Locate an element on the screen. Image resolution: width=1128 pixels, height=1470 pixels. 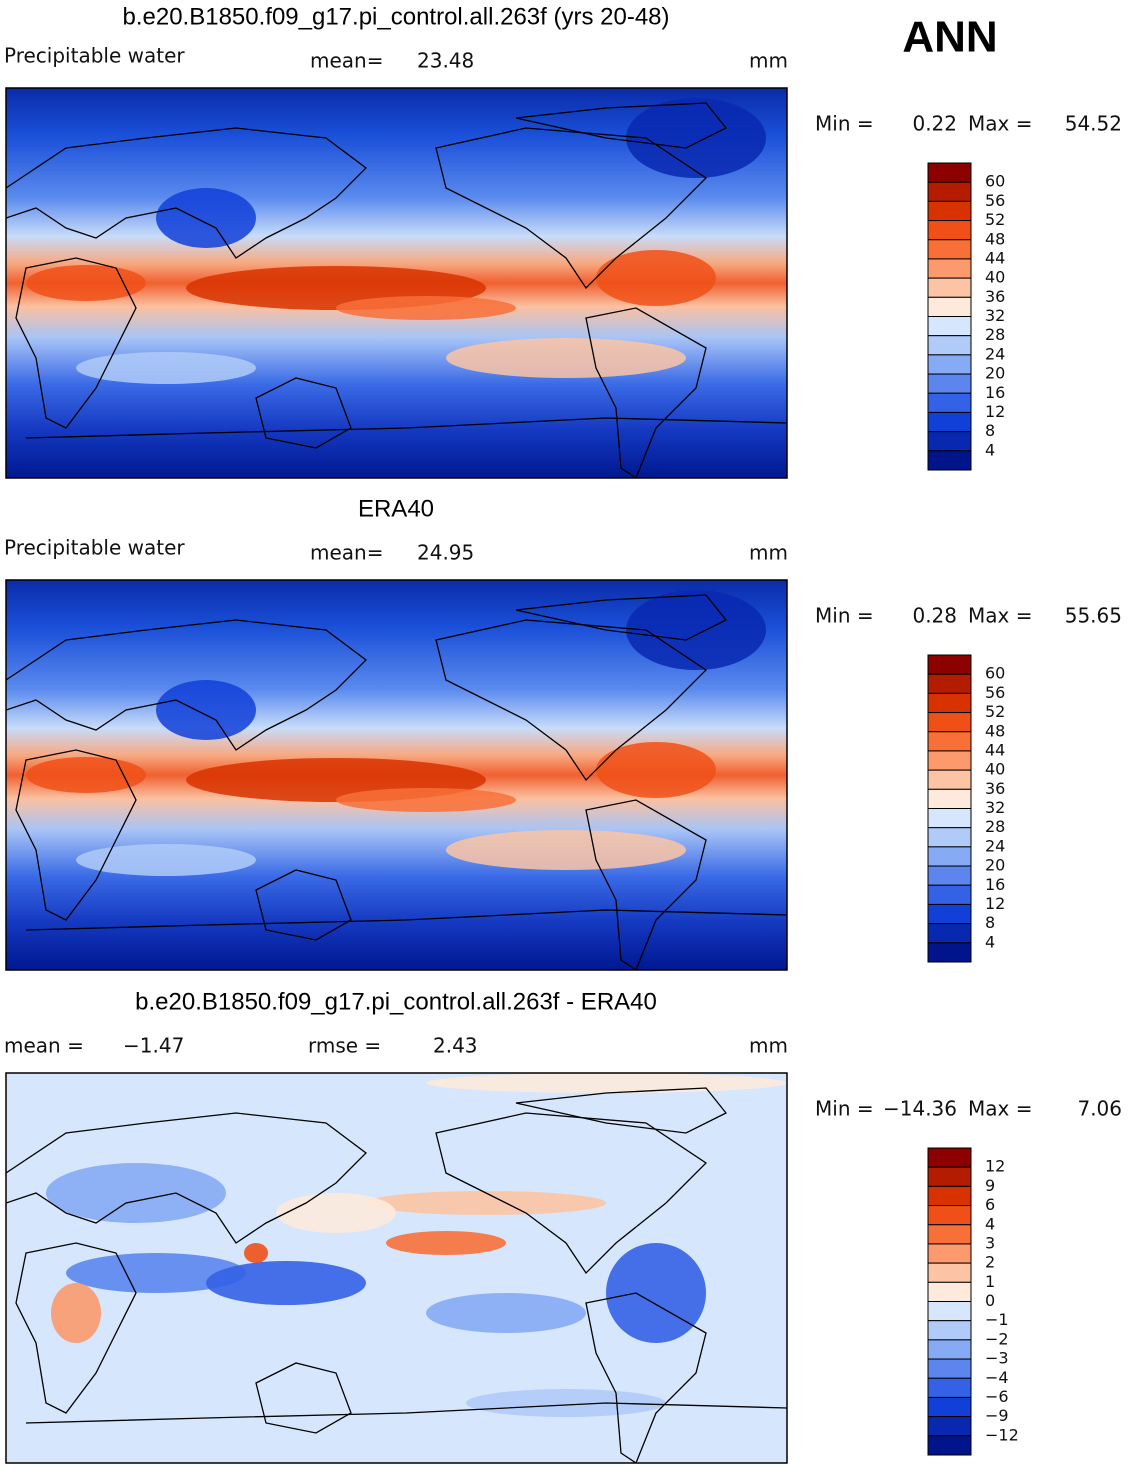
stat-value: 24.95 is located at coordinates (445, 553).